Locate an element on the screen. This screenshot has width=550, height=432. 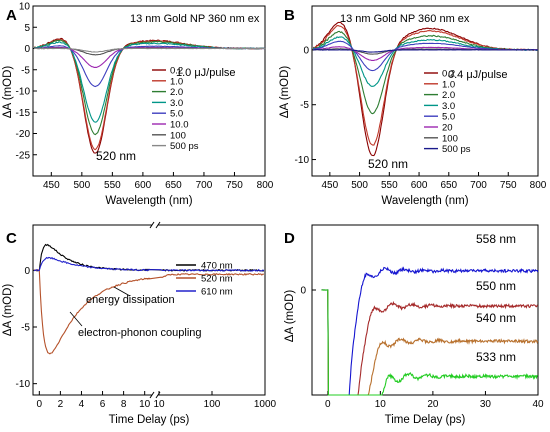
series-line-3.0 is located at coordinates (149, 82).